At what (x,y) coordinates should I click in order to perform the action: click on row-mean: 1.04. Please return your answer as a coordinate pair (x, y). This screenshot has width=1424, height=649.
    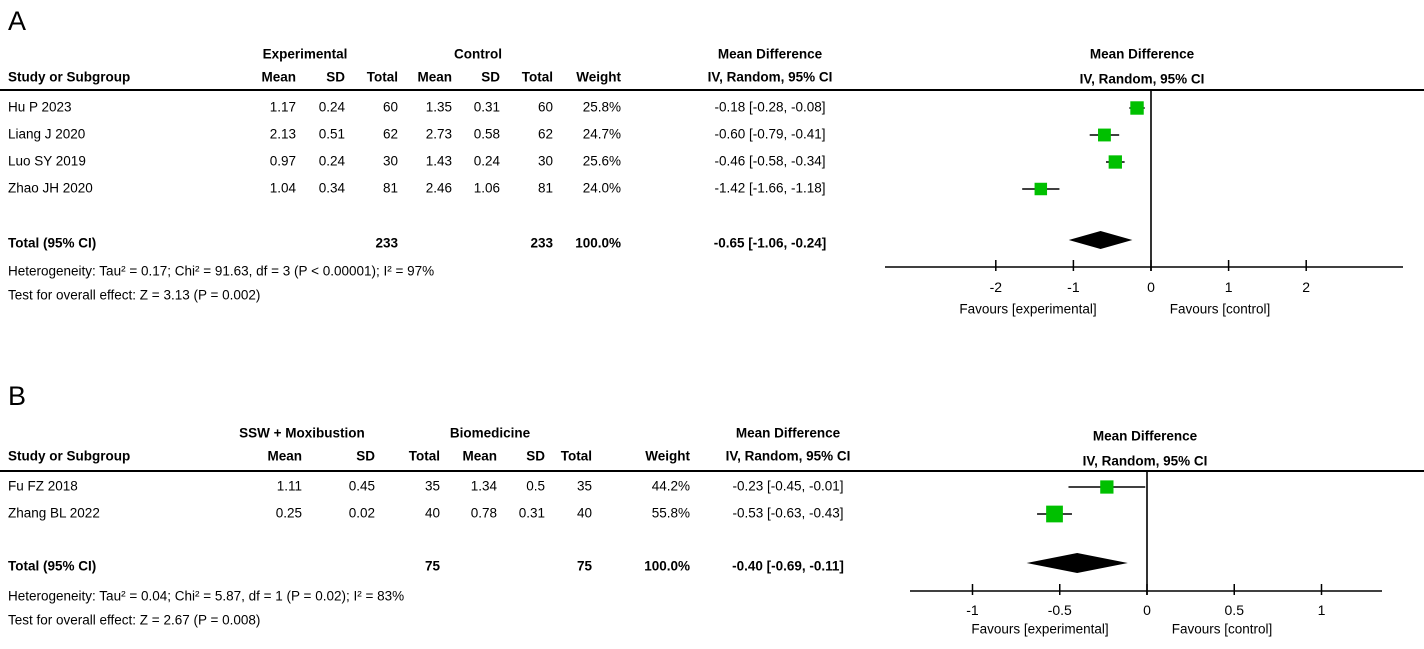
    Looking at the image, I should click on (282, 188).